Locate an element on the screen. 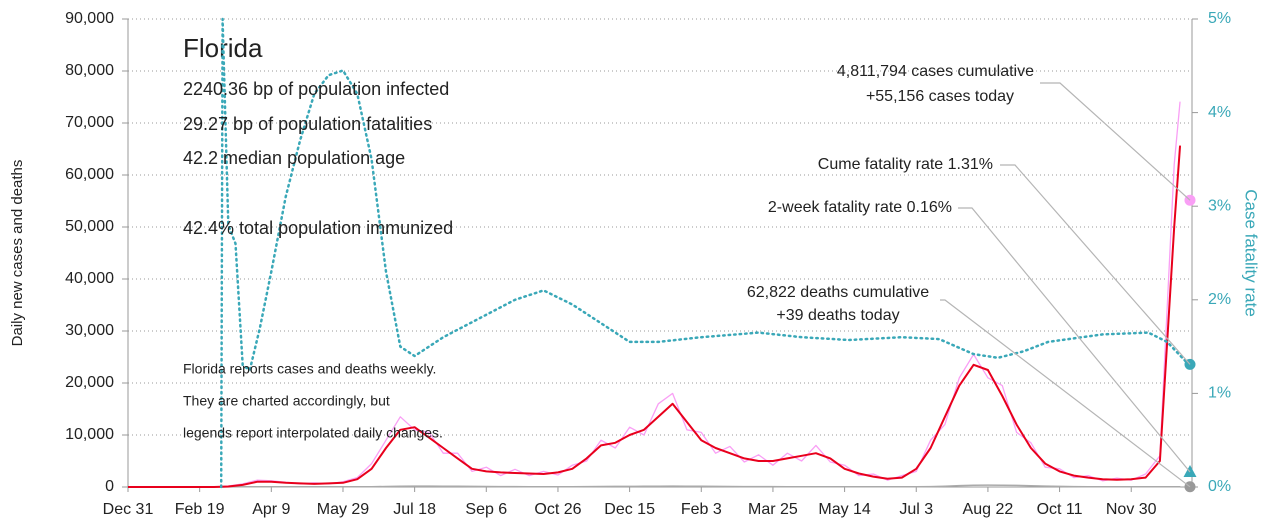 Image resolution: width=1265 pixels, height=527 pixels. panel-line: 2240.36 bp of population infected is located at coordinates (316, 89).